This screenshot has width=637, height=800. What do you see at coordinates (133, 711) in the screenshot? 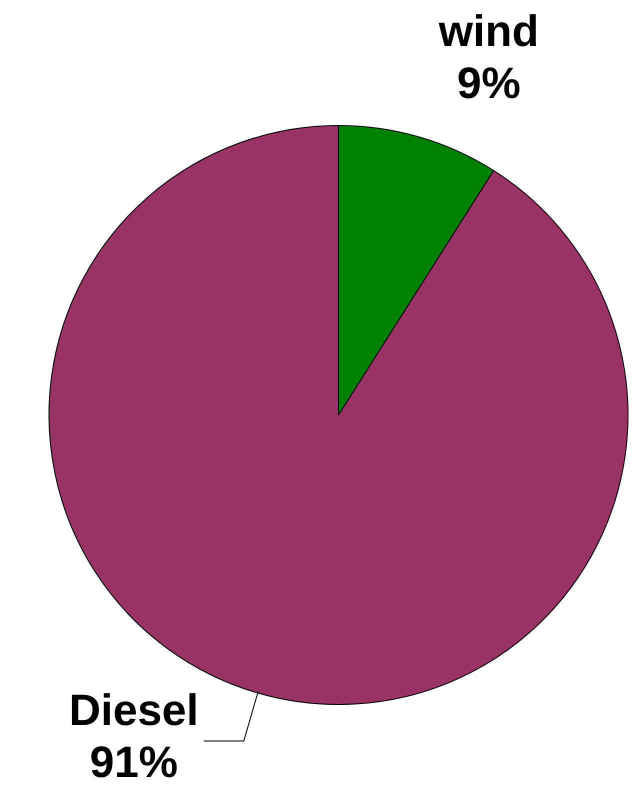
I see `slice-label: Diesel` at bounding box center [133, 711].